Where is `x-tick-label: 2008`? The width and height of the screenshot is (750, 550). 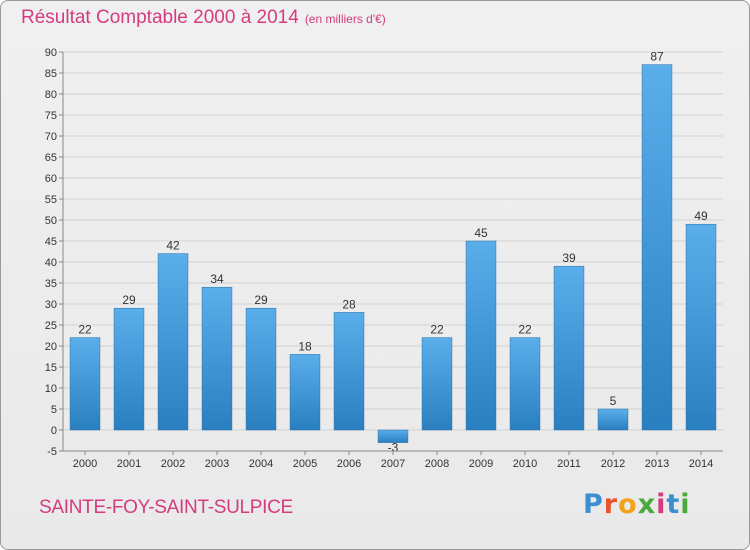
x-tick-label: 2008 is located at coordinates (437, 464).